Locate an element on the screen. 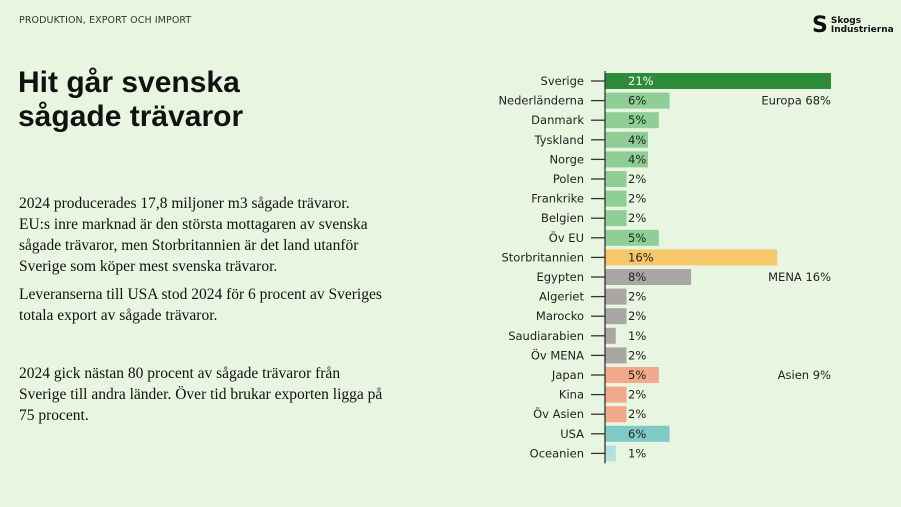  bar-norge is located at coordinates (627, 159).